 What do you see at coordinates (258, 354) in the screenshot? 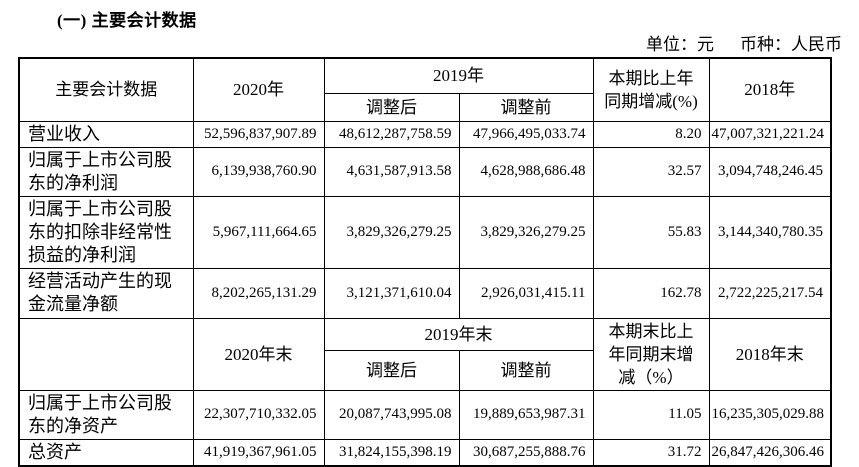
I see `header-2020-end: 2020年末` at bounding box center [258, 354].